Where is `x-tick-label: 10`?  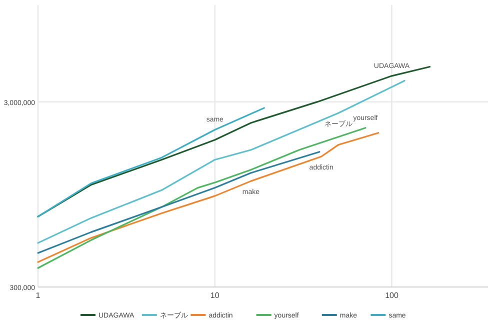 x-tick-label: 10 is located at coordinates (215, 295).